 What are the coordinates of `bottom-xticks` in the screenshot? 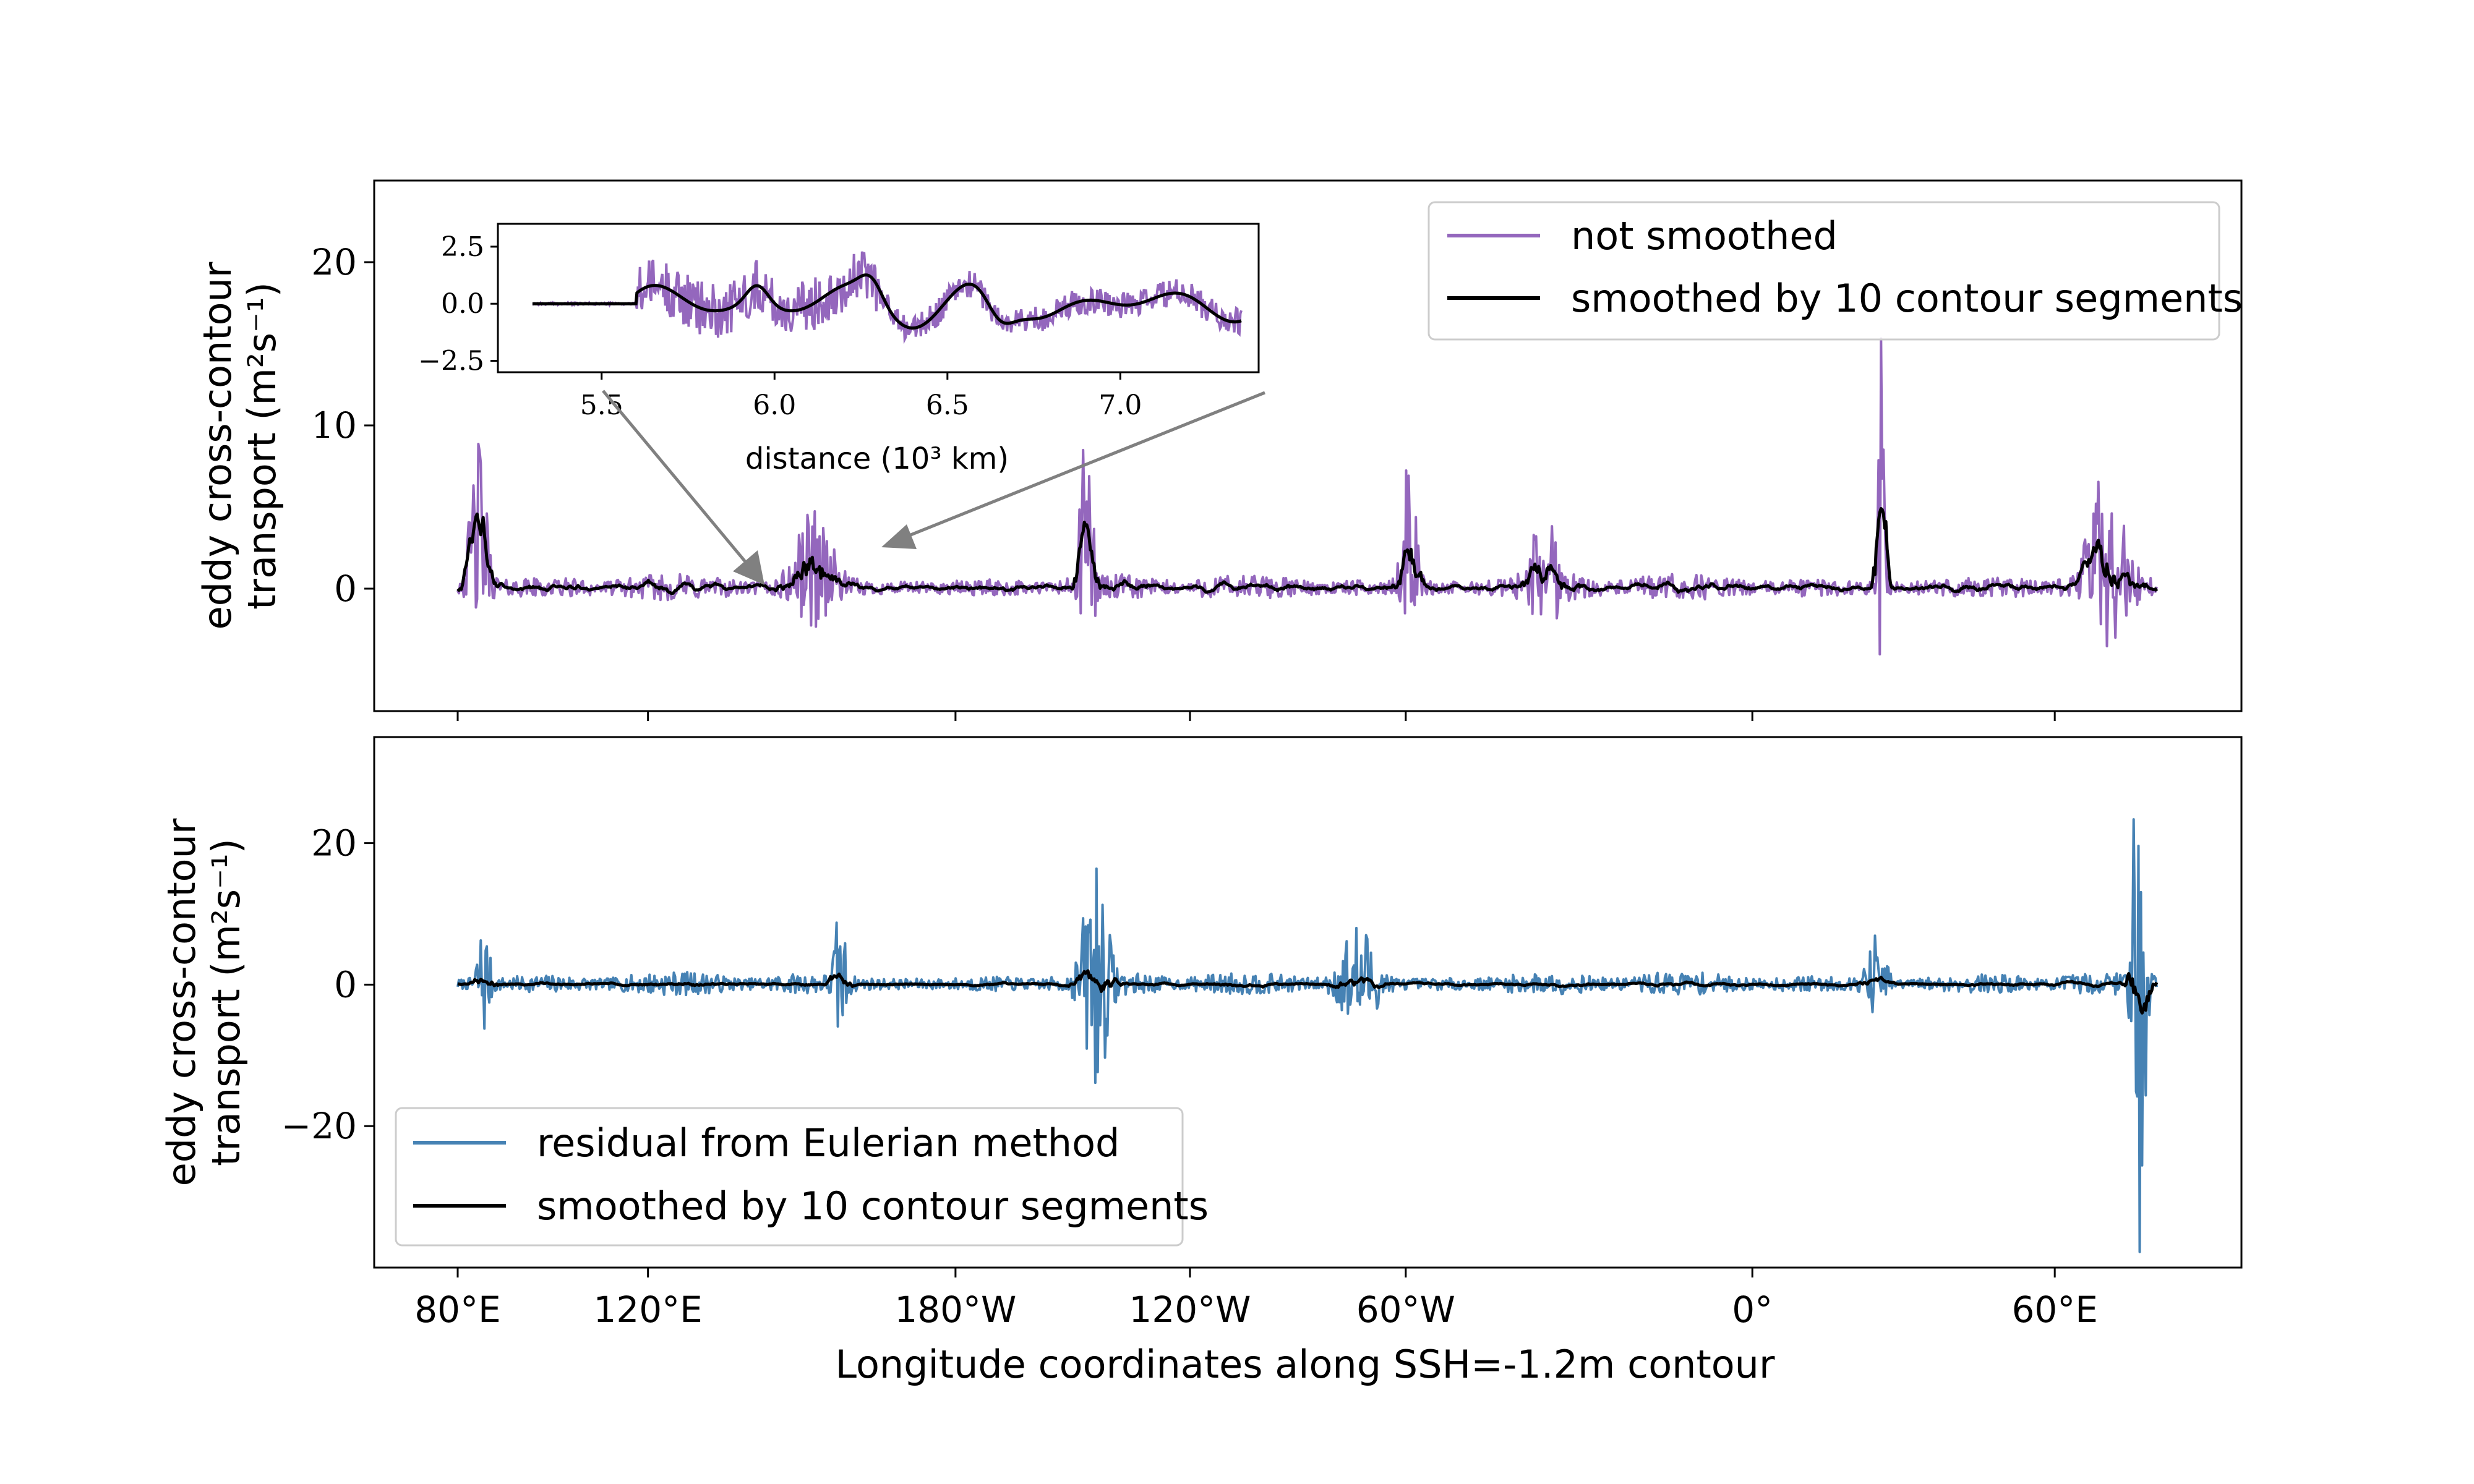 It's located at (1256, 1272).